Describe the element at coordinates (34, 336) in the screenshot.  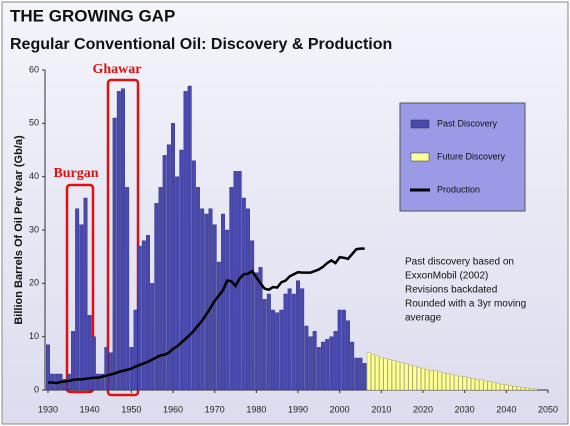
I see `y-tick-label: 10` at that location.